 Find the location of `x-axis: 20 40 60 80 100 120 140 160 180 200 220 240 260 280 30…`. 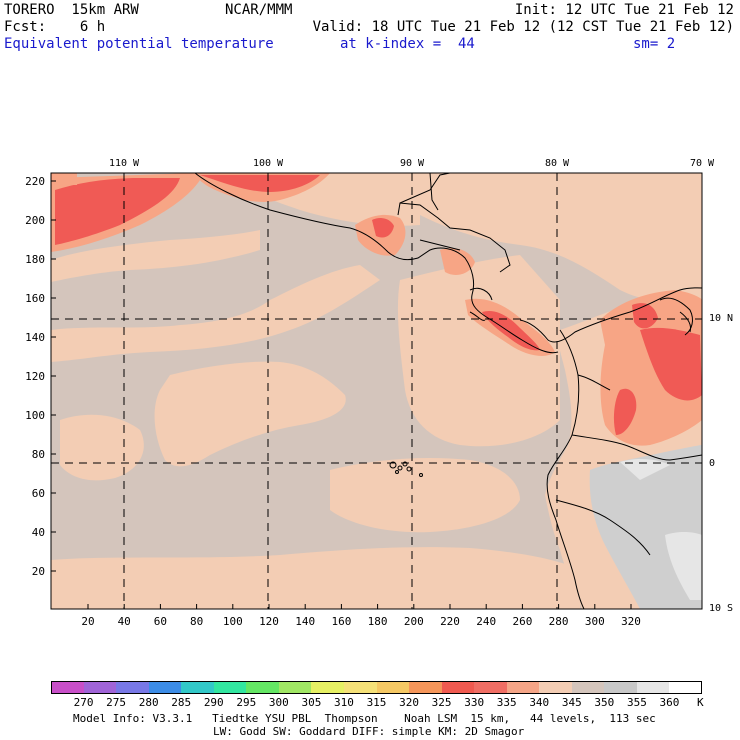

x-axis: 20 40 60 80 100 120 140 160 180 200 220 240 260 280 30… is located at coordinates (361, 616).